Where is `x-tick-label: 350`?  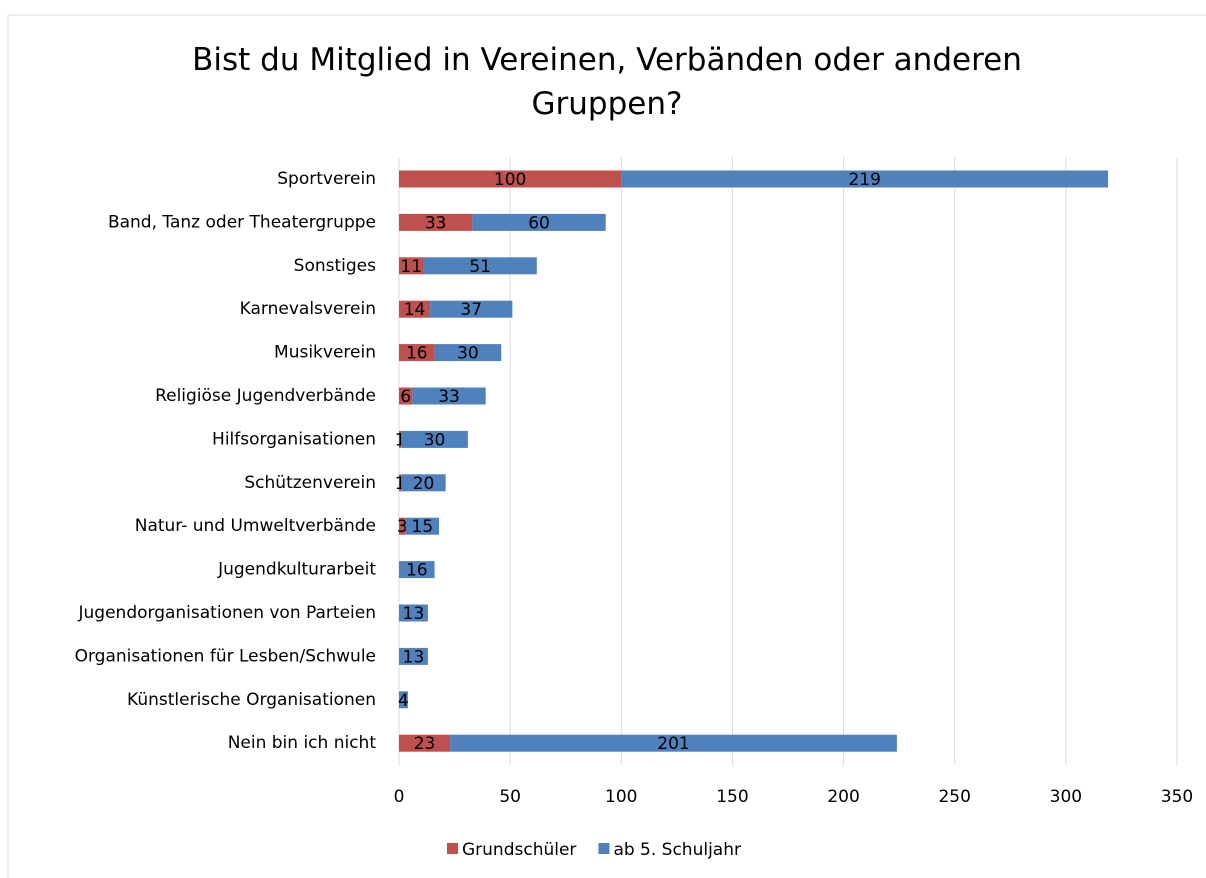 x-tick-label: 350 is located at coordinates (1177, 797).